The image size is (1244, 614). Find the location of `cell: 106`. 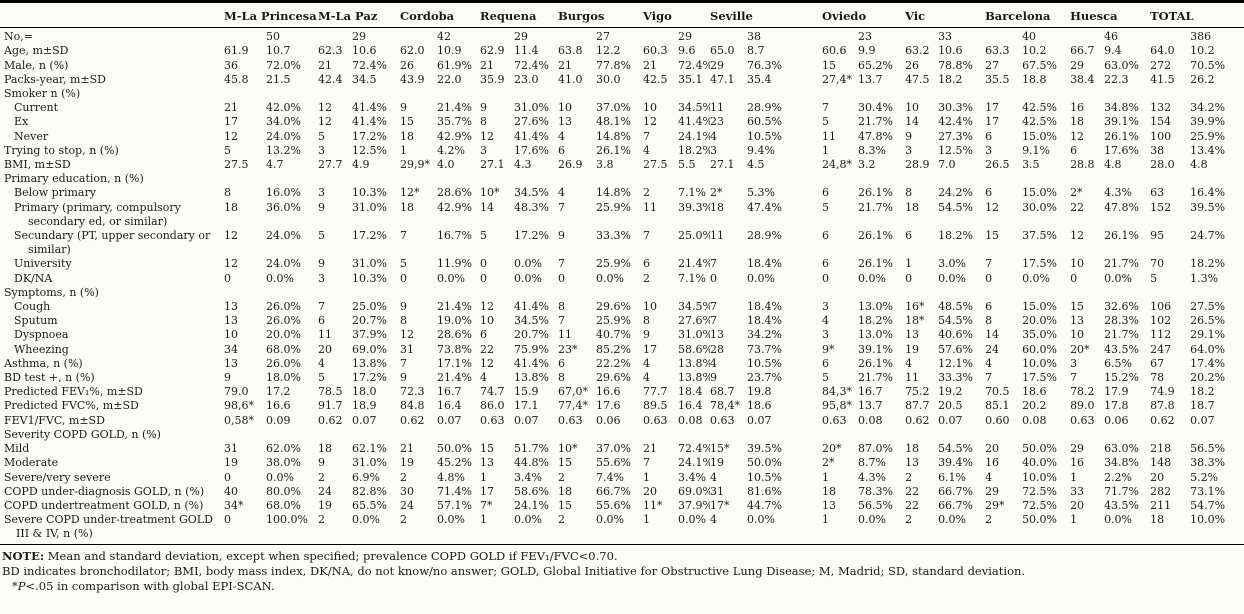

cell: 106 is located at coordinates (1161, 307).